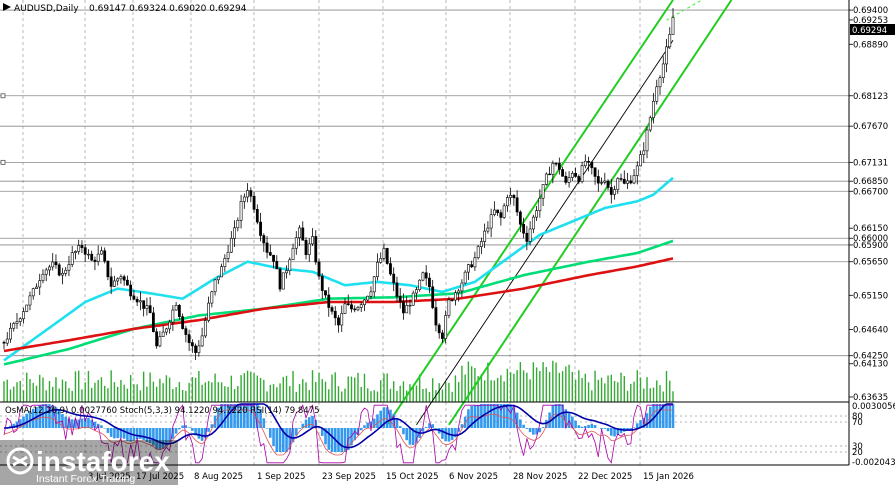 This screenshot has height=485, width=895. What do you see at coordinates (870, 246) in the screenshot?
I see `y-tick-label: 0.65900` at bounding box center [870, 246].